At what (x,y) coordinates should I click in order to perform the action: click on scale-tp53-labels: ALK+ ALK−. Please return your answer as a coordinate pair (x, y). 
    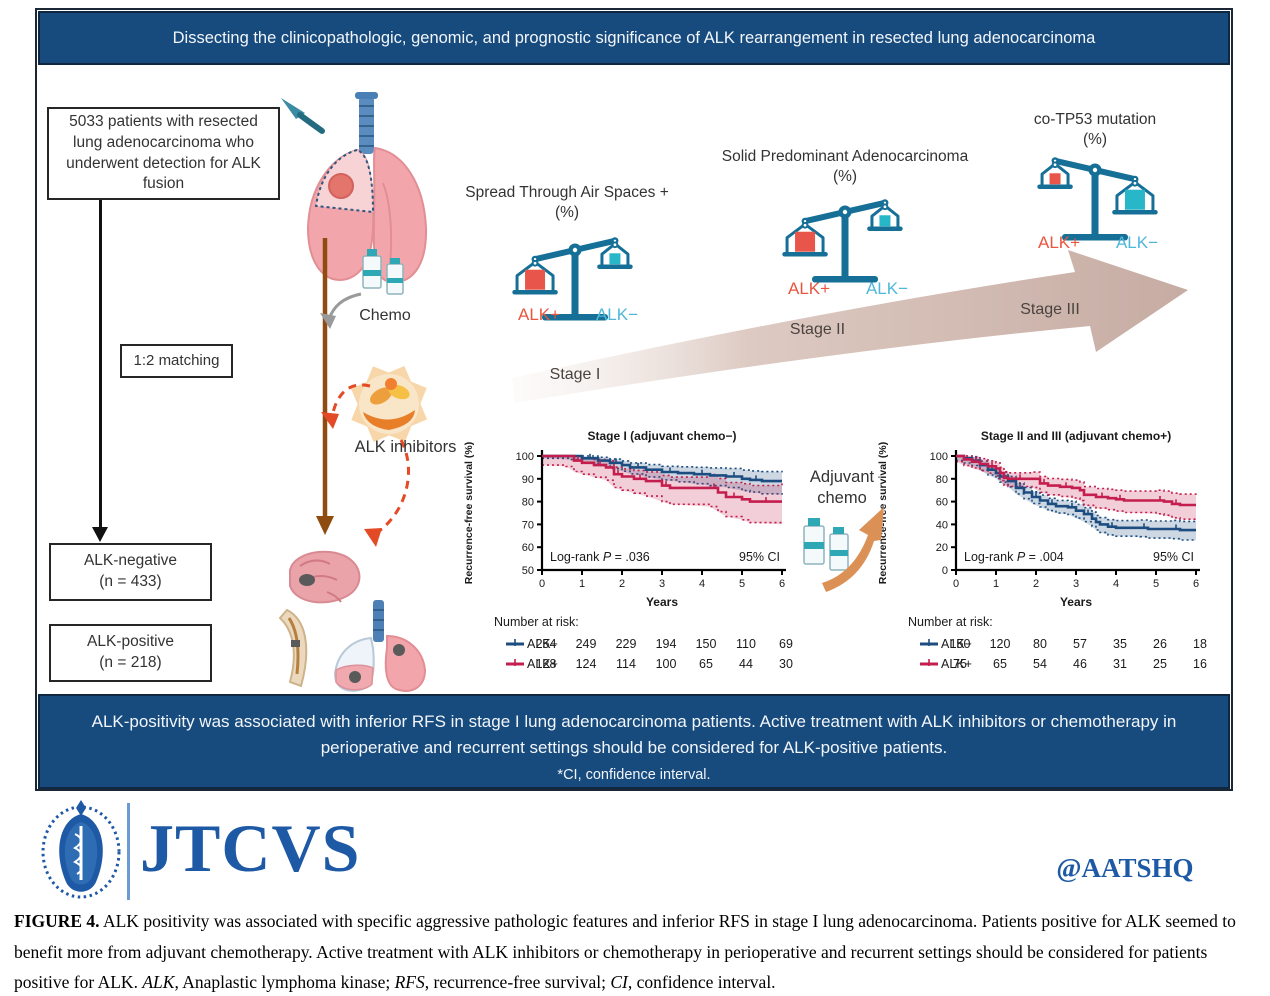
    Looking at the image, I should click on (1098, 243).